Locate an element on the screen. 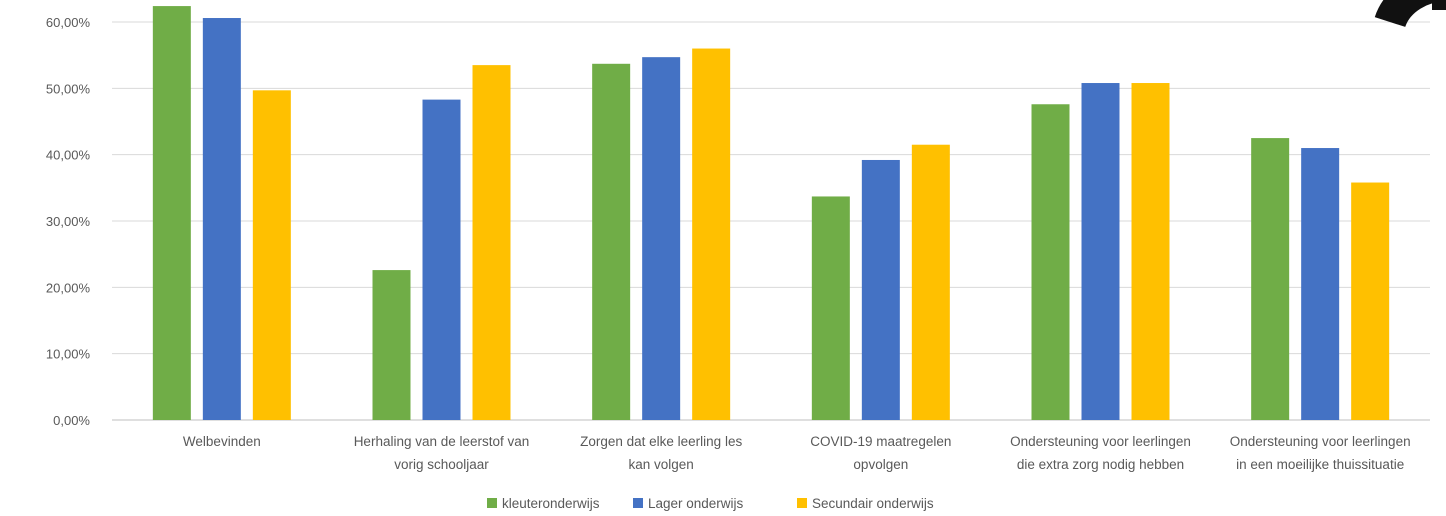  y-tick-label: 0,00% is located at coordinates (71, 420).